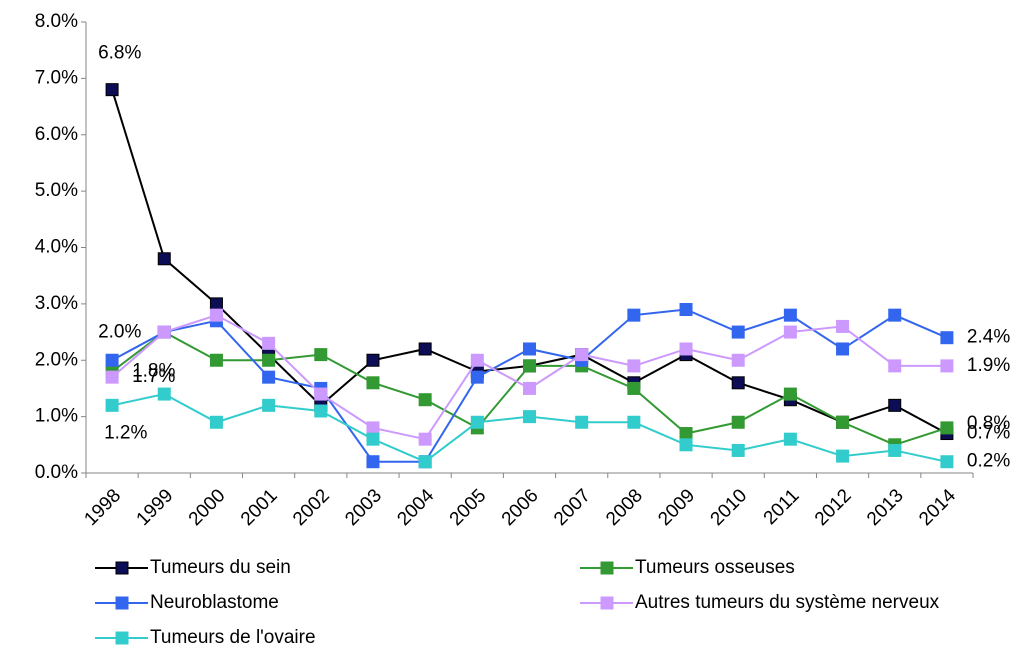  I want to click on x-tick-label: 1999, so click(155, 507).